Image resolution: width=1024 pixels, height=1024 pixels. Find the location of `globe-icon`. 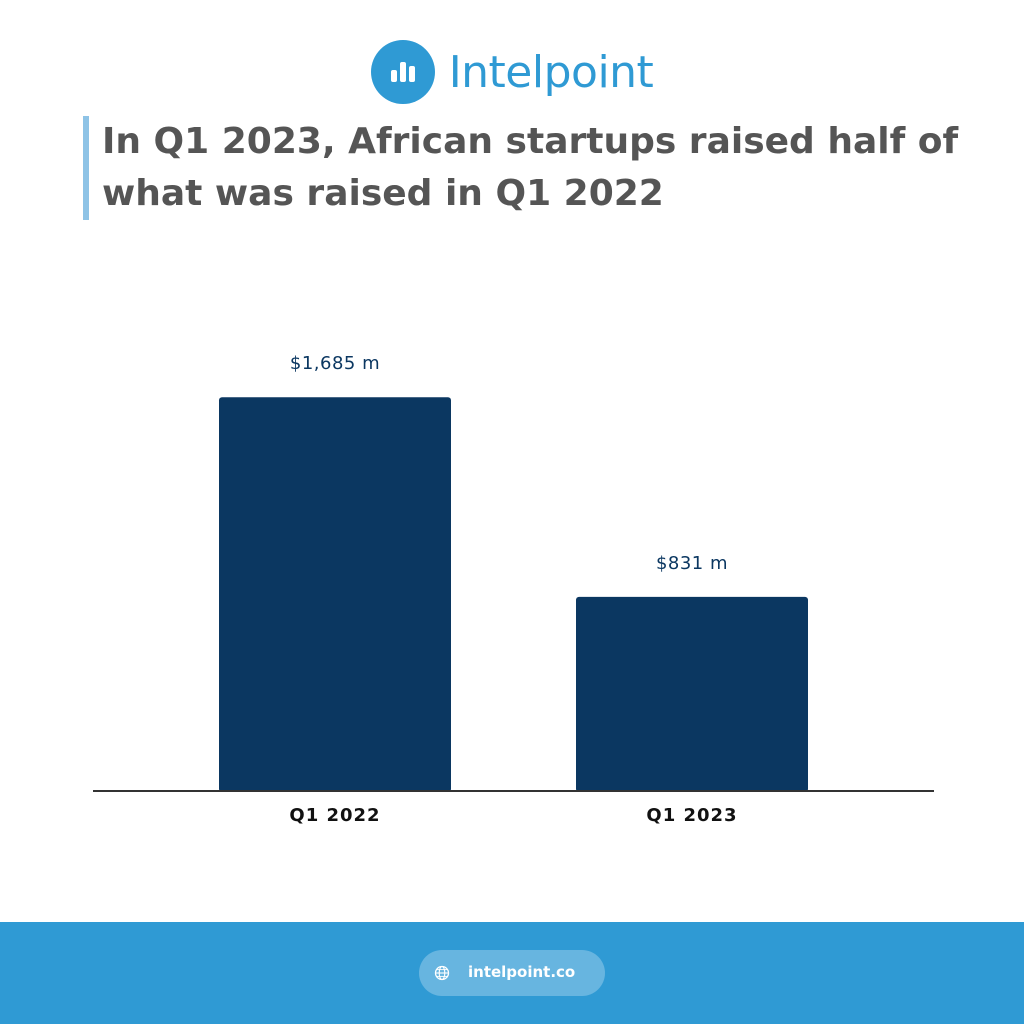

globe-icon is located at coordinates (442, 973).